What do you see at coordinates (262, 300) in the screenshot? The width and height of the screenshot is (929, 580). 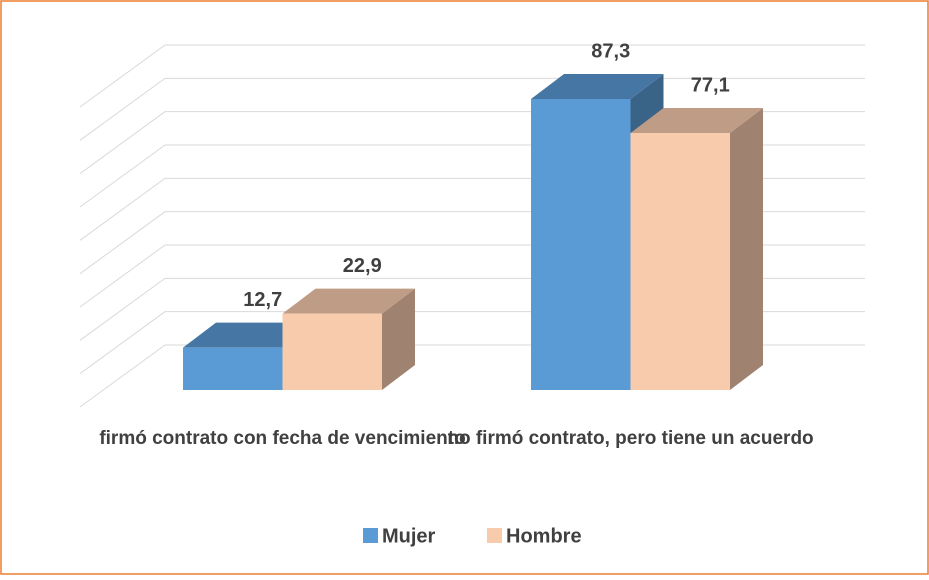 I see `data-label: 12,7` at bounding box center [262, 300].